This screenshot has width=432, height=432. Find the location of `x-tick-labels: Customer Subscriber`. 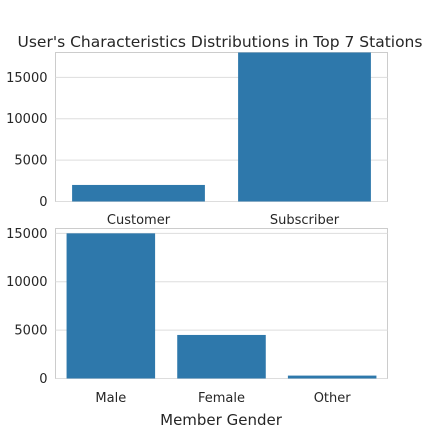

x-tick-labels: Customer Subscriber is located at coordinates (223, 220).